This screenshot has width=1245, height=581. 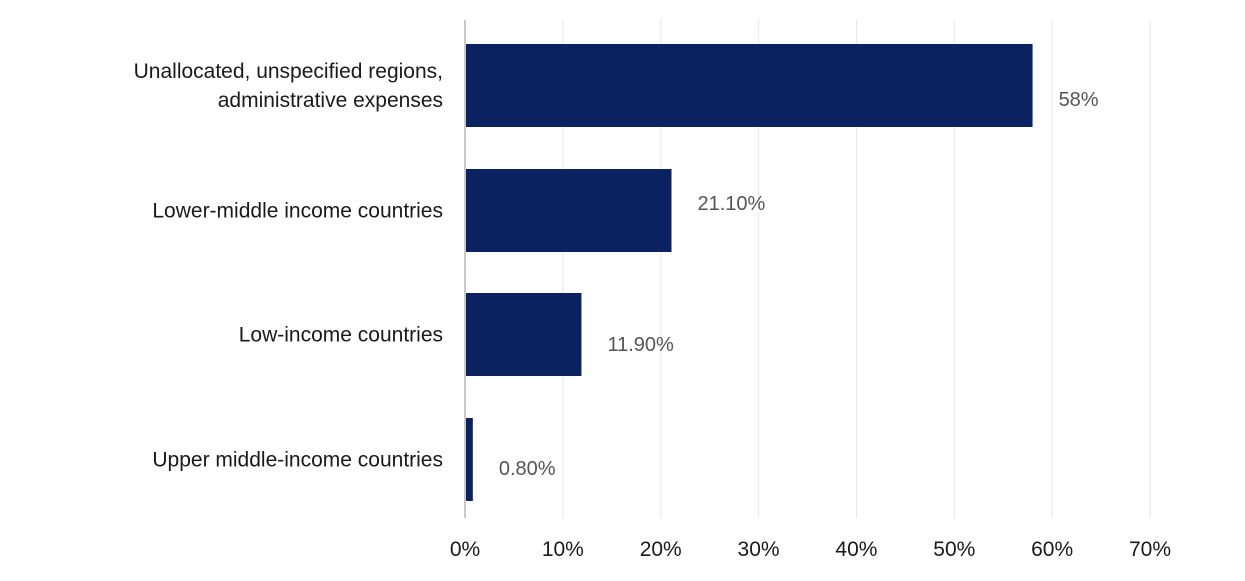 What do you see at coordinates (954, 549) in the screenshot?
I see `x-tick-label: 50%` at bounding box center [954, 549].